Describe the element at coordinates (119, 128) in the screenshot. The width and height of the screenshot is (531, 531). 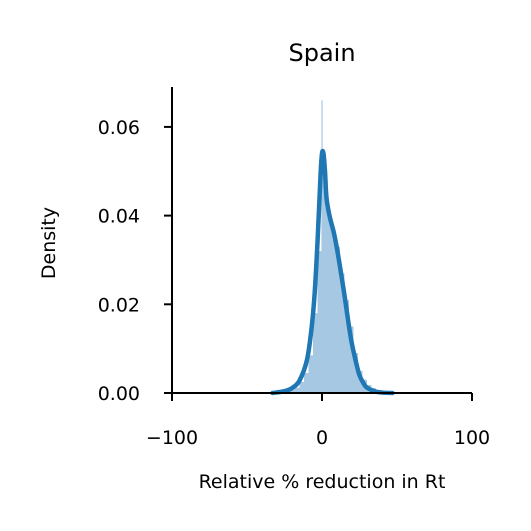
I see `y-tick-label: 0.06` at that location.